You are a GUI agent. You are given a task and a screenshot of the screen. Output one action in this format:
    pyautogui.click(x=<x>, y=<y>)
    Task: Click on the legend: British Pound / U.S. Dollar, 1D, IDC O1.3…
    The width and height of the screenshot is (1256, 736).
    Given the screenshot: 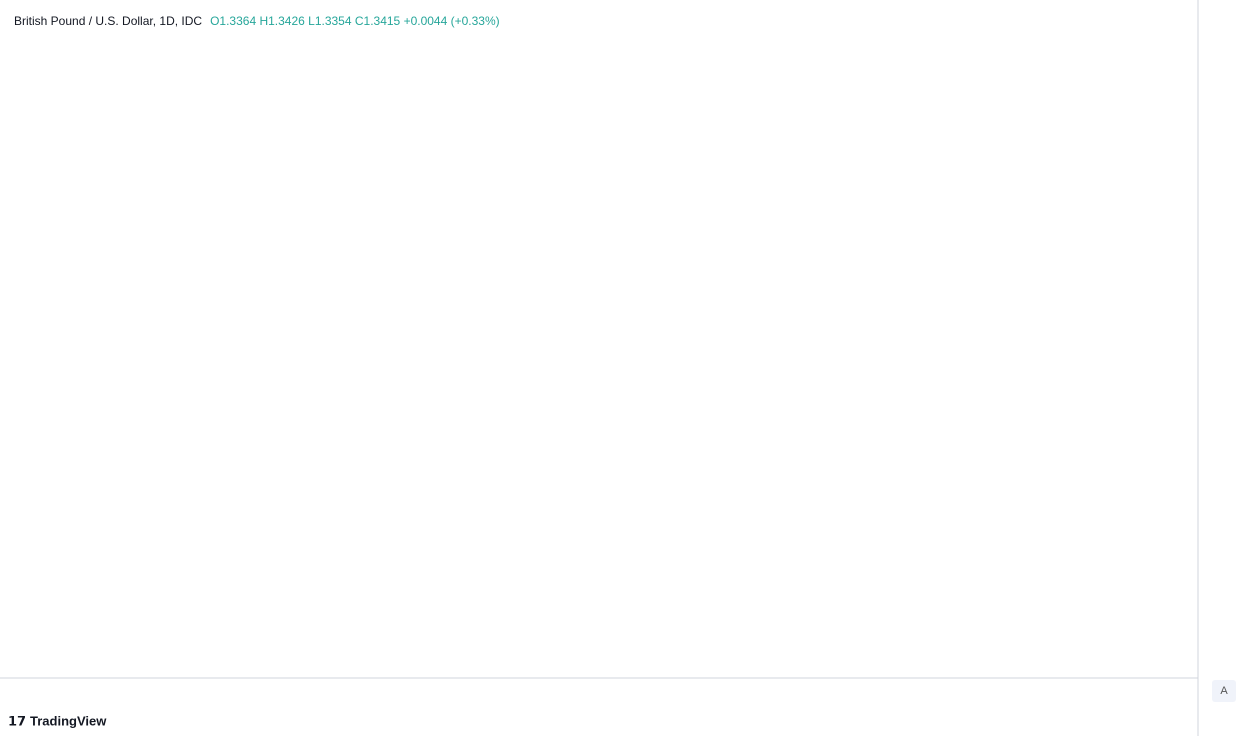 What is the action you would take?
    pyautogui.click(x=257, y=21)
    